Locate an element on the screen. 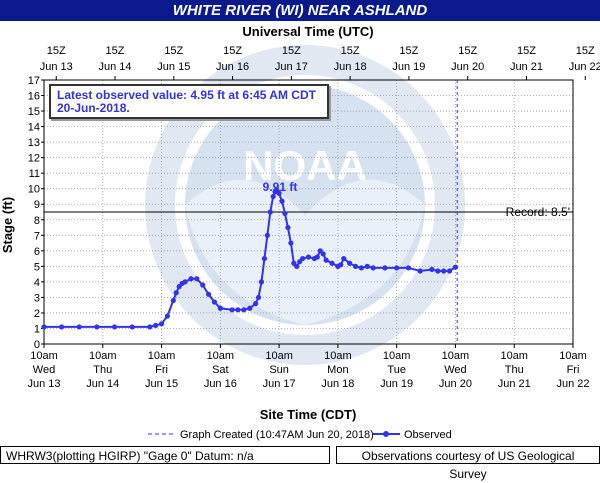 The height and width of the screenshot is (483, 600). x-tick-label: Tue is located at coordinates (396, 370).